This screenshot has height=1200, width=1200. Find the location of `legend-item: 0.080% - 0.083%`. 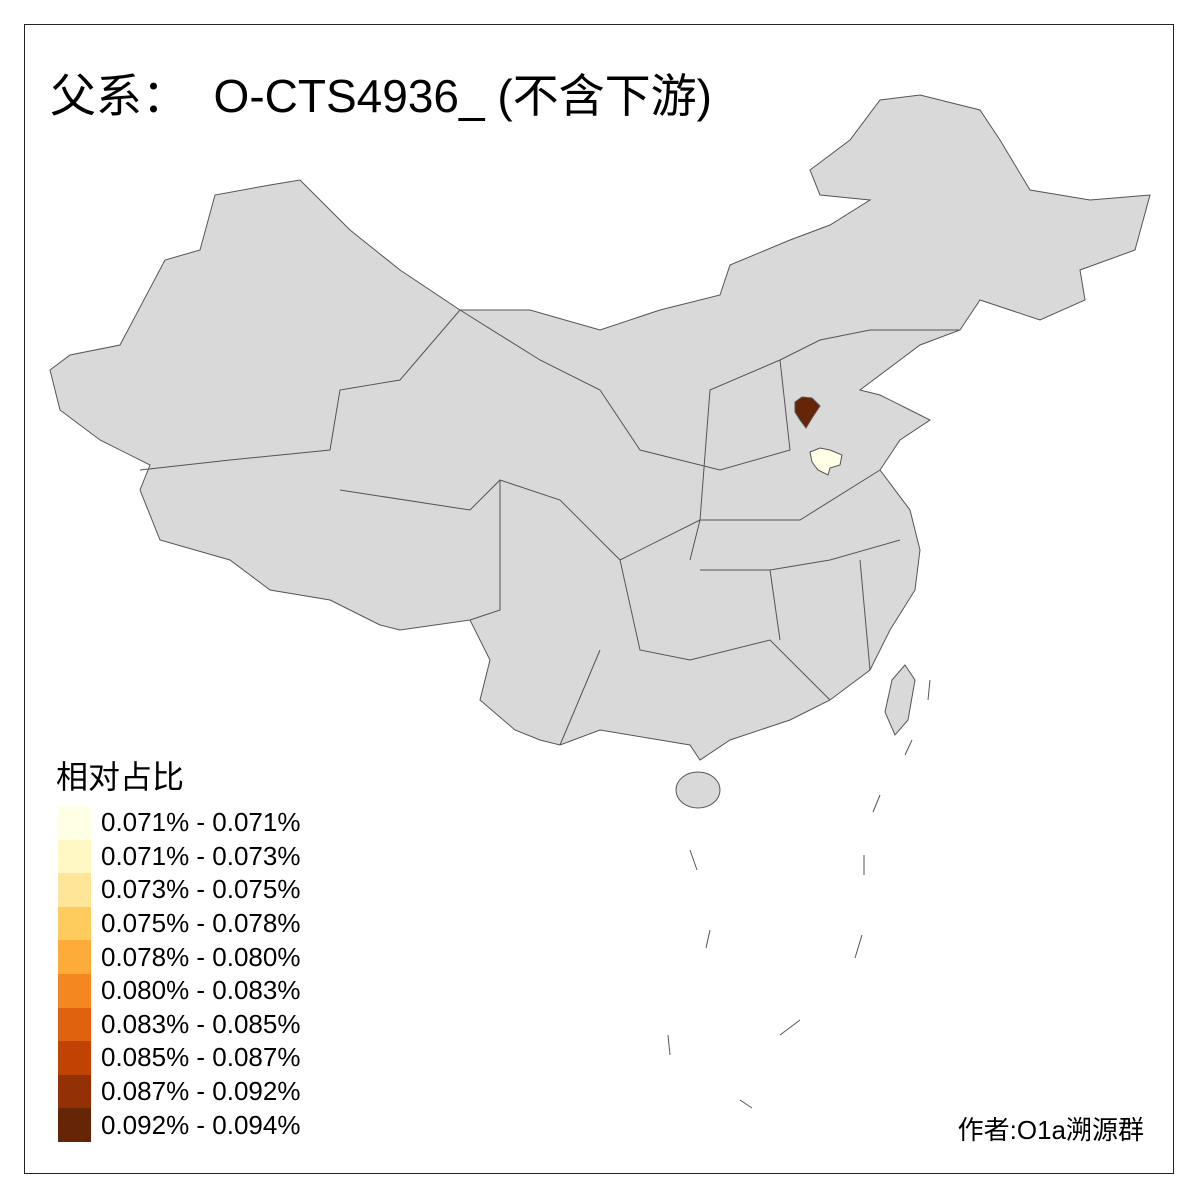

legend-item: 0.080% - 0.083% is located at coordinates (179, 990).